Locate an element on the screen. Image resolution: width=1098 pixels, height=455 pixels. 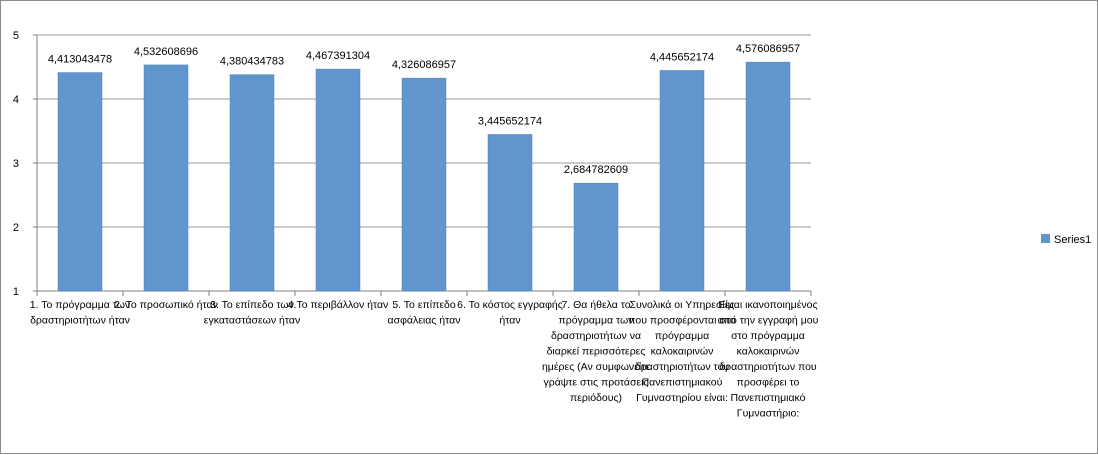
category-label-line: πρόγραμμα is located at coordinates (682, 336).